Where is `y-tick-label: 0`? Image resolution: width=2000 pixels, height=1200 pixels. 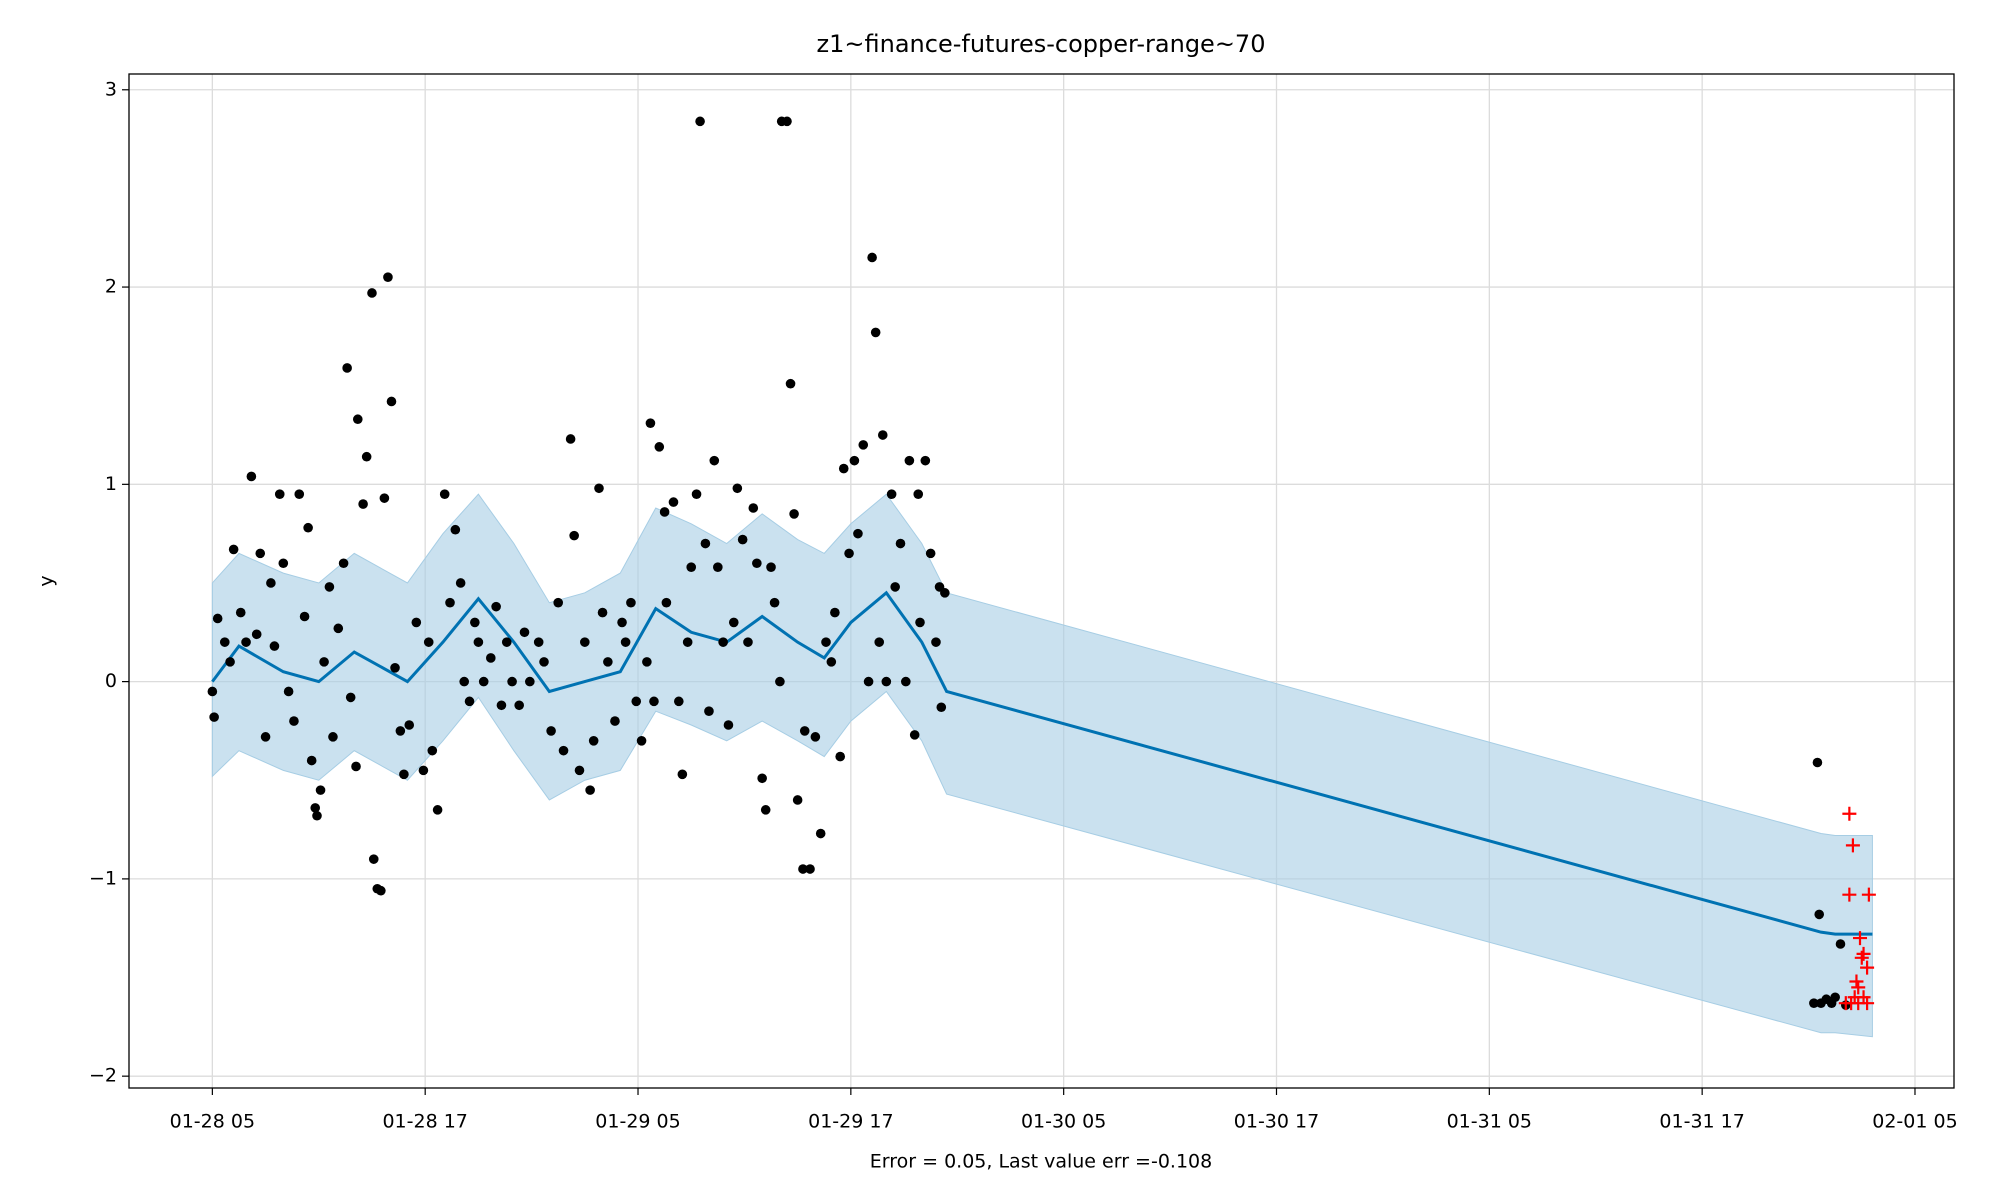 y-tick-label: 0 is located at coordinates (111, 681).